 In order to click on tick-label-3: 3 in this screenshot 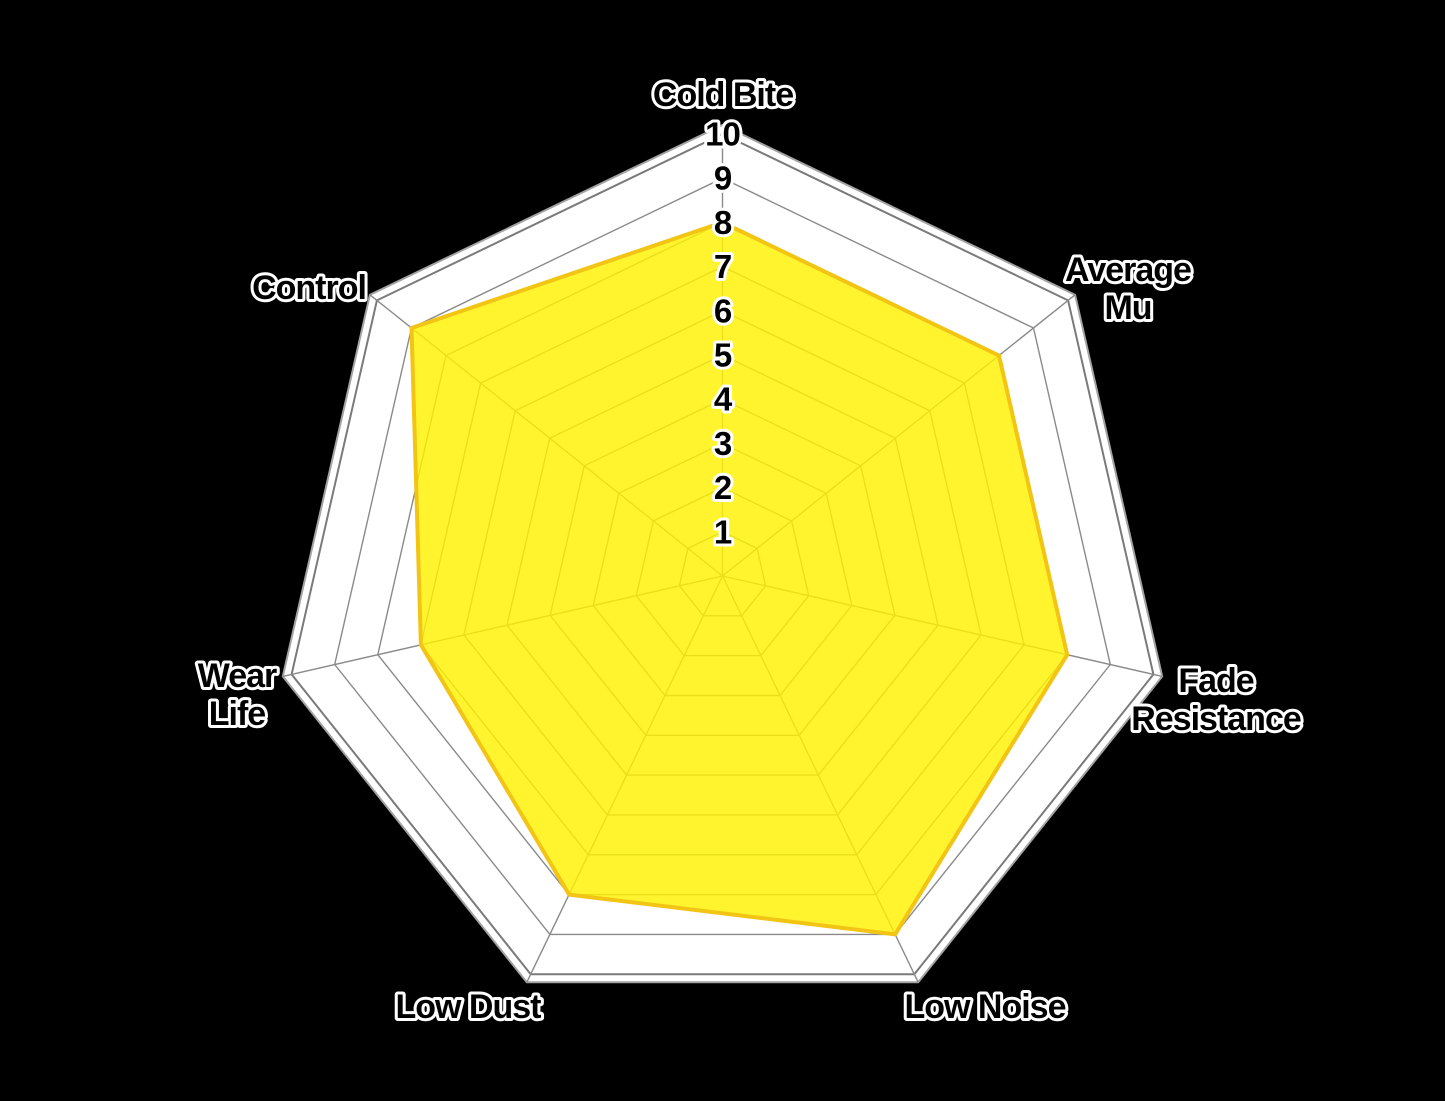, I will do `click(723, 443)`.